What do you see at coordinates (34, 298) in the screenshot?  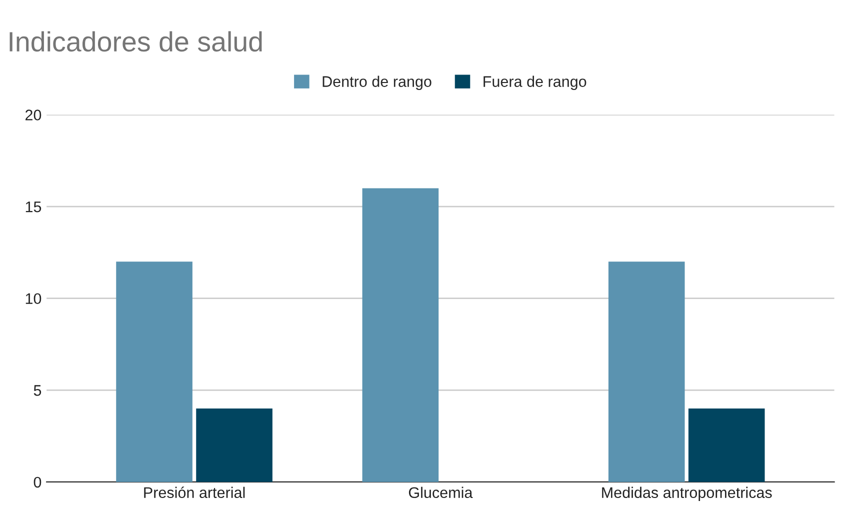 I see `y-tick-label: 10` at bounding box center [34, 298].